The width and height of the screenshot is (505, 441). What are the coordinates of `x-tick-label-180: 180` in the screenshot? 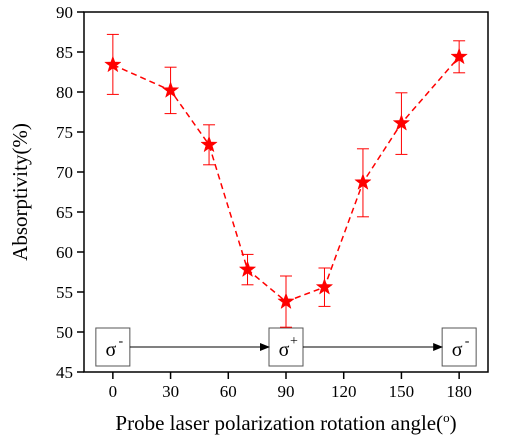 It's located at (459, 391).